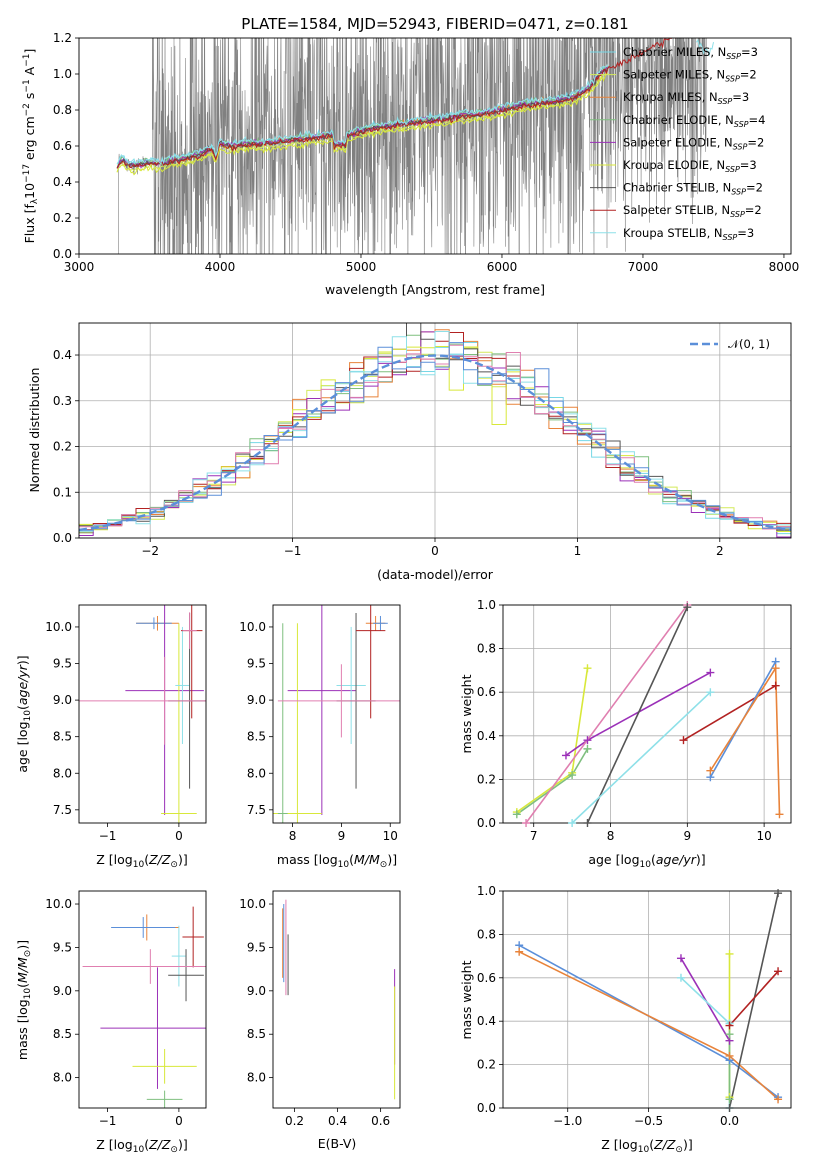 Image resolution: width=819 pixels, height=1170 pixels. Describe the element at coordinates (686, 98) in the screenshot. I see `legend-entry: Kroupa MILES, NSSP=3` at that location.